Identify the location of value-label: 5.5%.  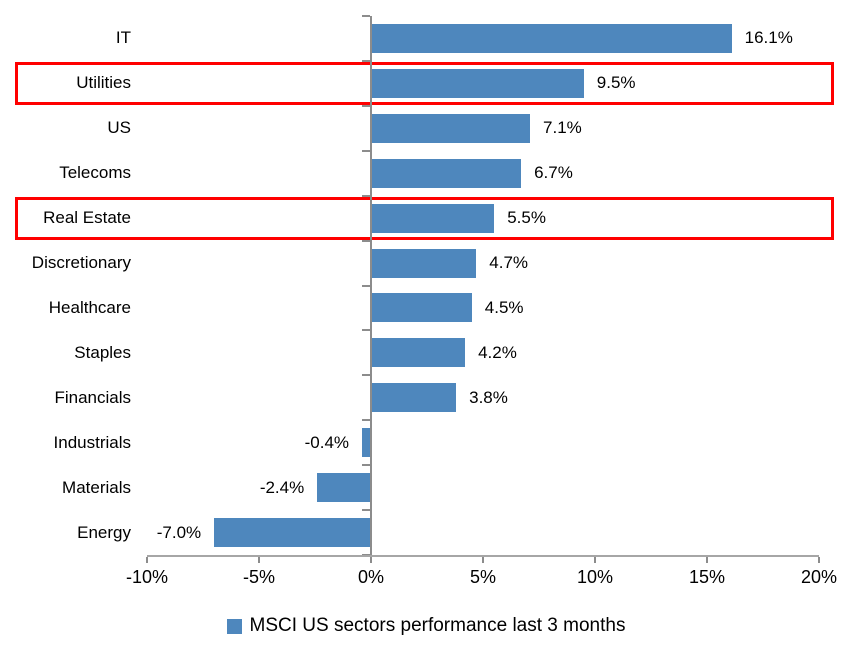
(526, 218).